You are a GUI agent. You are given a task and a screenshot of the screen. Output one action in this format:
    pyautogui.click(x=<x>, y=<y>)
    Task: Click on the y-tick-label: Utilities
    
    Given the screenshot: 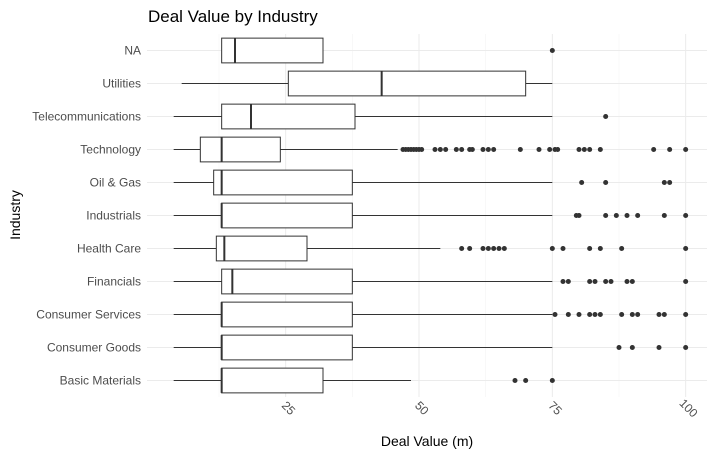 What is the action you would take?
    pyautogui.click(x=121, y=84)
    